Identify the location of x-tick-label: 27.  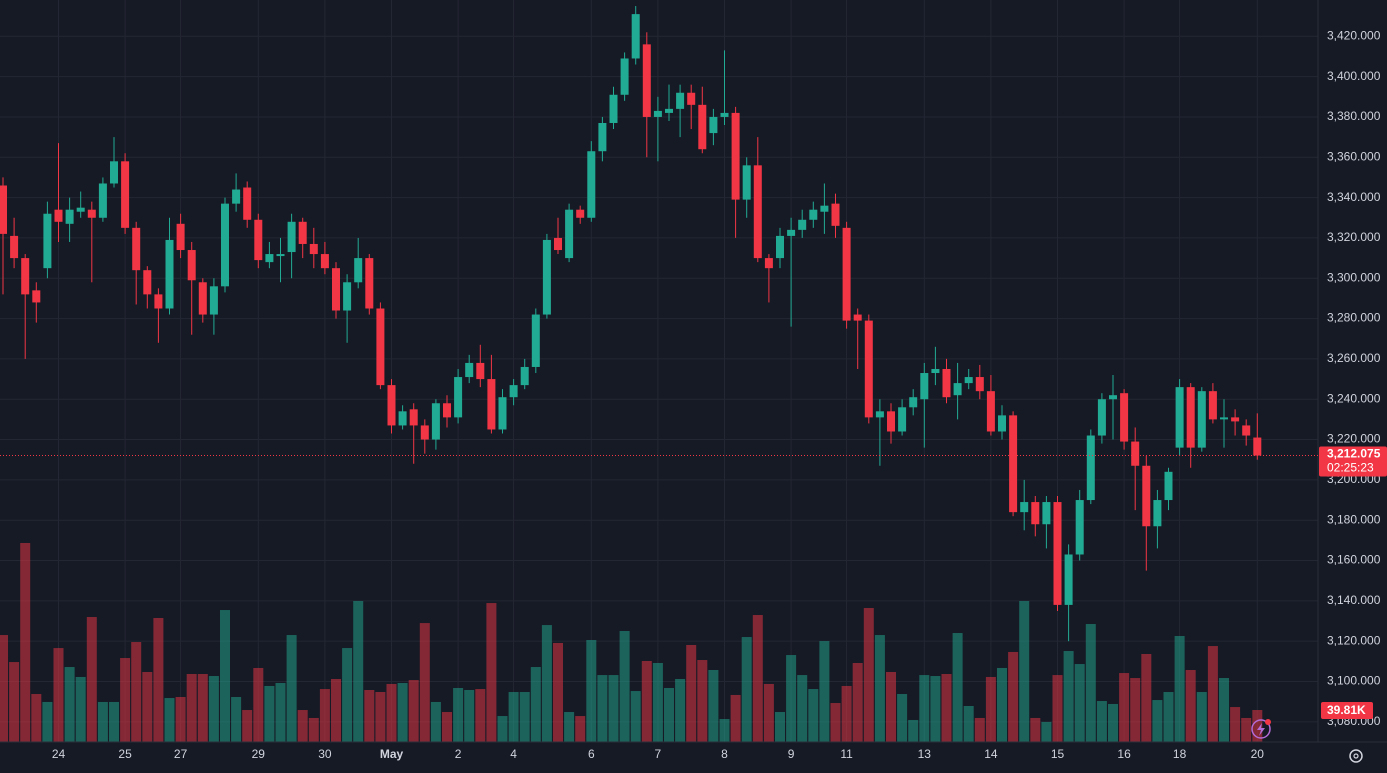
(181, 754).